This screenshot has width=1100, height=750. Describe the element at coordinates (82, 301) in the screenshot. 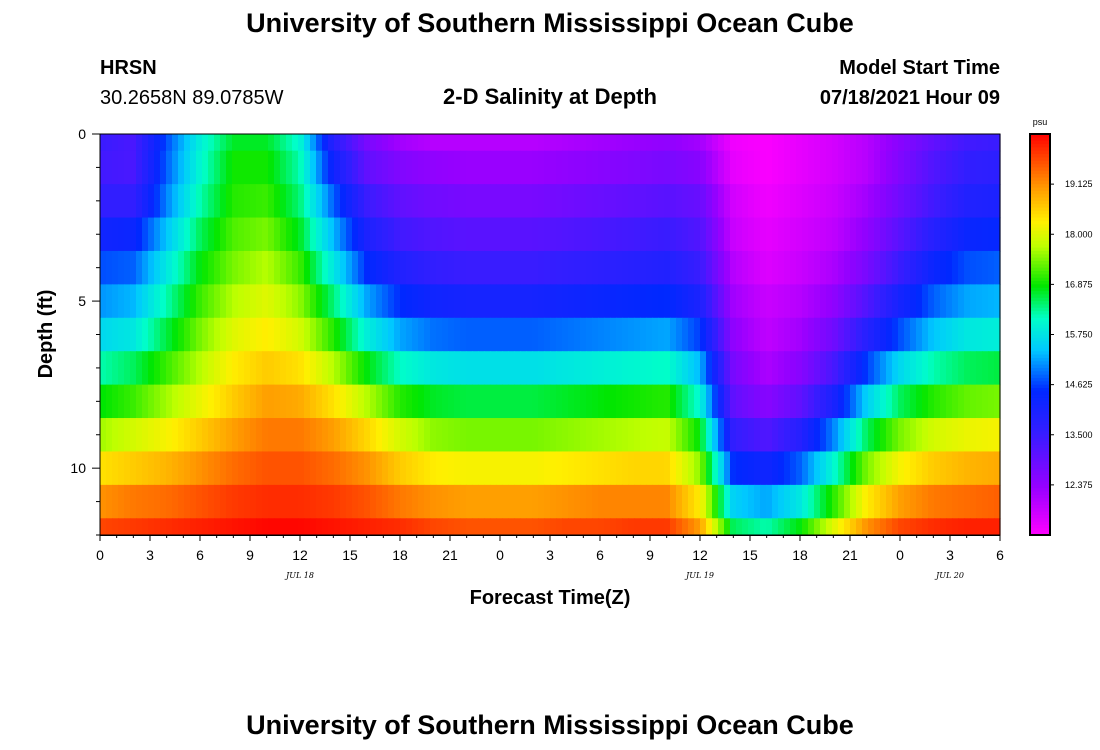

I see `y-tick-label: 5` at that location.